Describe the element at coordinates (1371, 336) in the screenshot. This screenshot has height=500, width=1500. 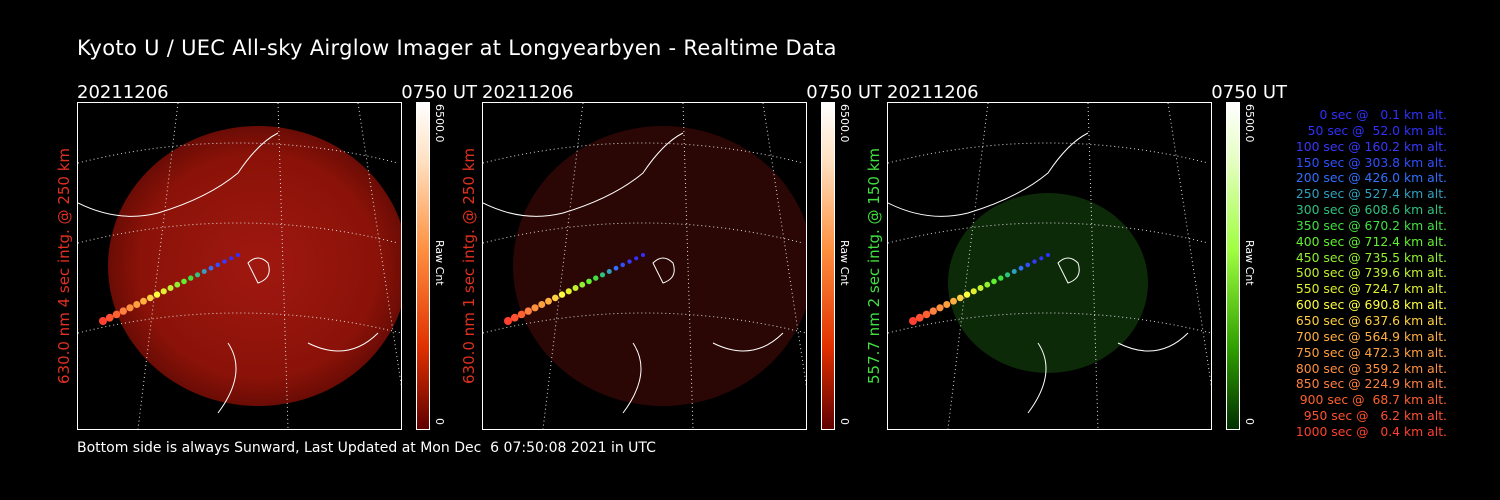
I see `legend-row: 700 sec @ 564.9 km alt.` at that location.